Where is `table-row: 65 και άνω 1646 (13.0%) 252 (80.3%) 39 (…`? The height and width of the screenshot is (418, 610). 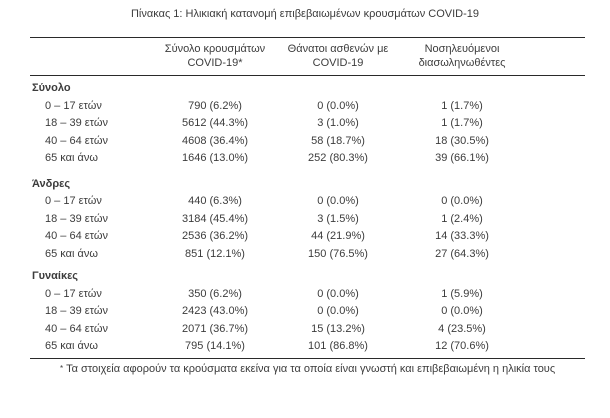 table-row: 65 και άνω 1646 (13.0%) 252 (80.3%) 39 (… is located at coordinates (307, 159).